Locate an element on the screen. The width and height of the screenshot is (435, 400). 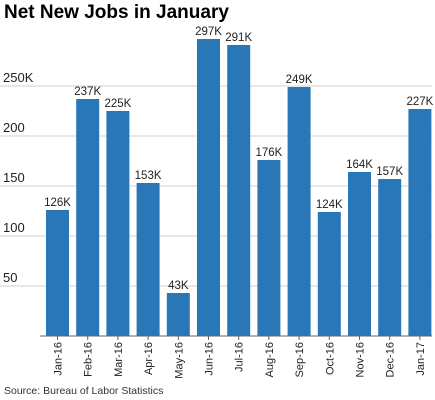
x-tick-label: Mar-16 is located at coordinates (119, 359).